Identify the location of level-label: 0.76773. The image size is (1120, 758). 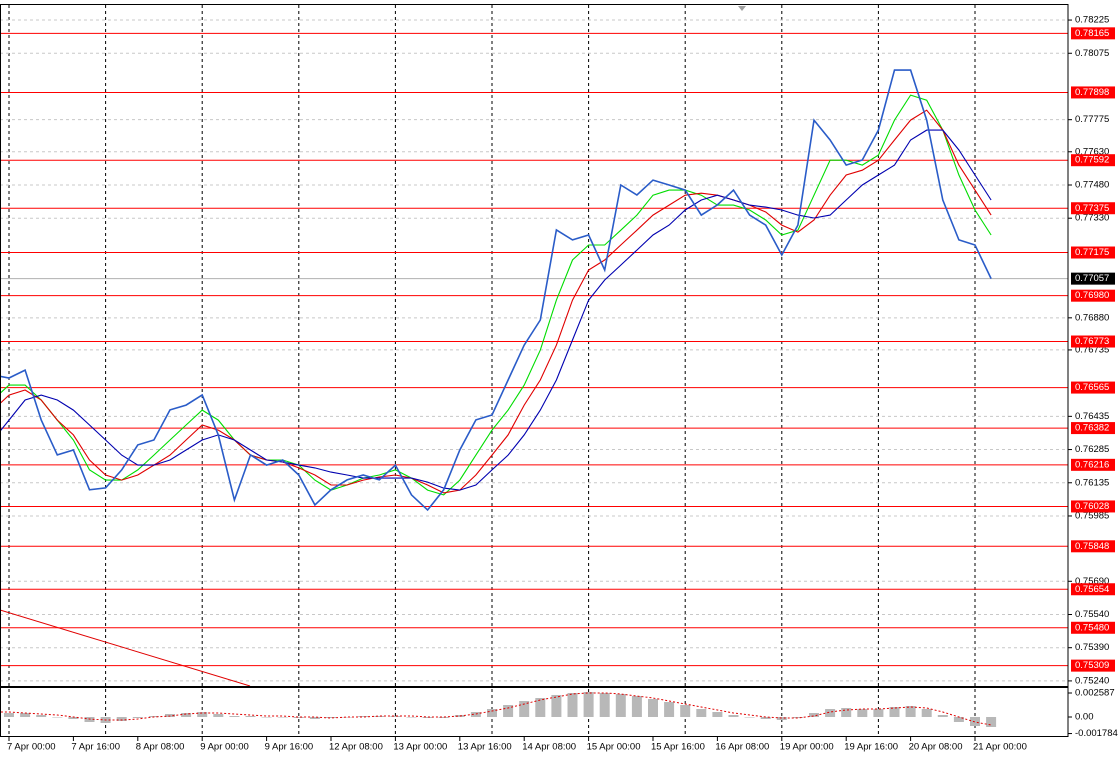
(1092, 341).